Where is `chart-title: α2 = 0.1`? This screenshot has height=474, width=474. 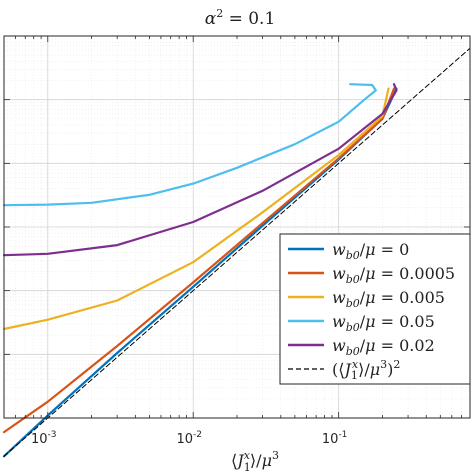
chart-title: α2 = 0.1 is located at coordinates (240, 18).